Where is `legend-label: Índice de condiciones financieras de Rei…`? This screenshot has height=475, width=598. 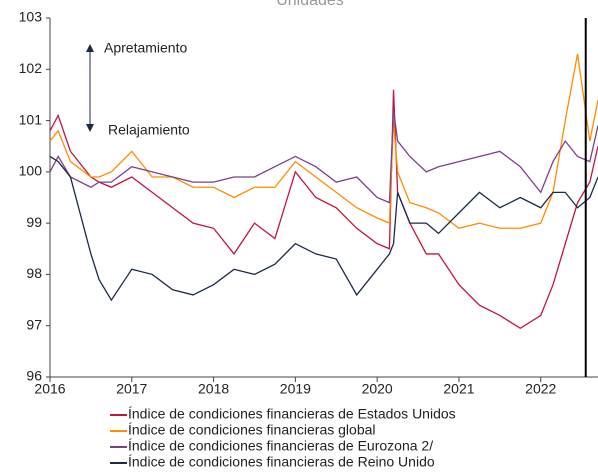 legend-label: Índice de condiciones financieras de Rei… is located at coordinates (281, 462).